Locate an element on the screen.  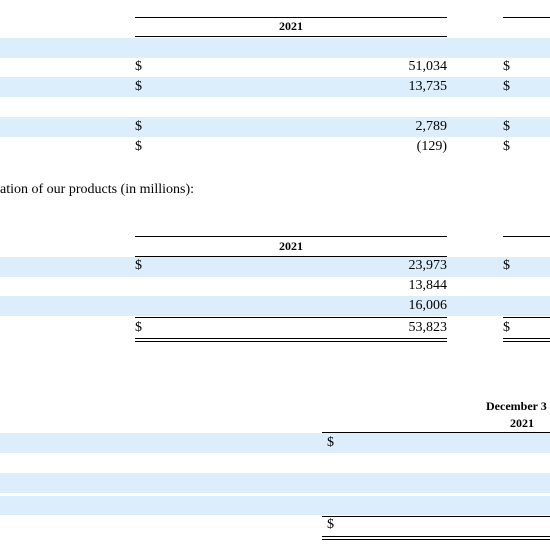
amount: 13,844 is located at coordinates (428, 285).